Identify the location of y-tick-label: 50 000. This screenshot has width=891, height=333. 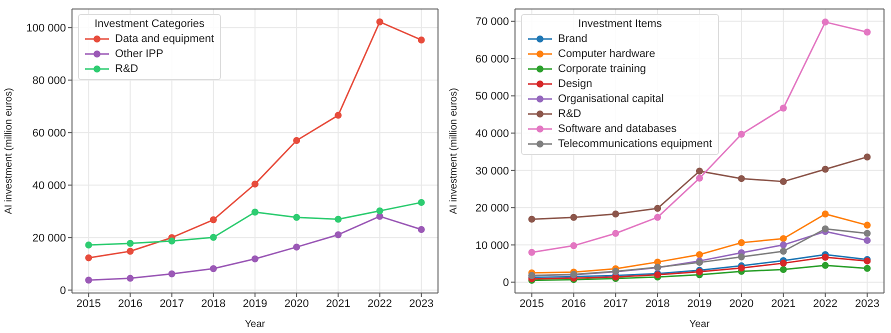
(492, 96).